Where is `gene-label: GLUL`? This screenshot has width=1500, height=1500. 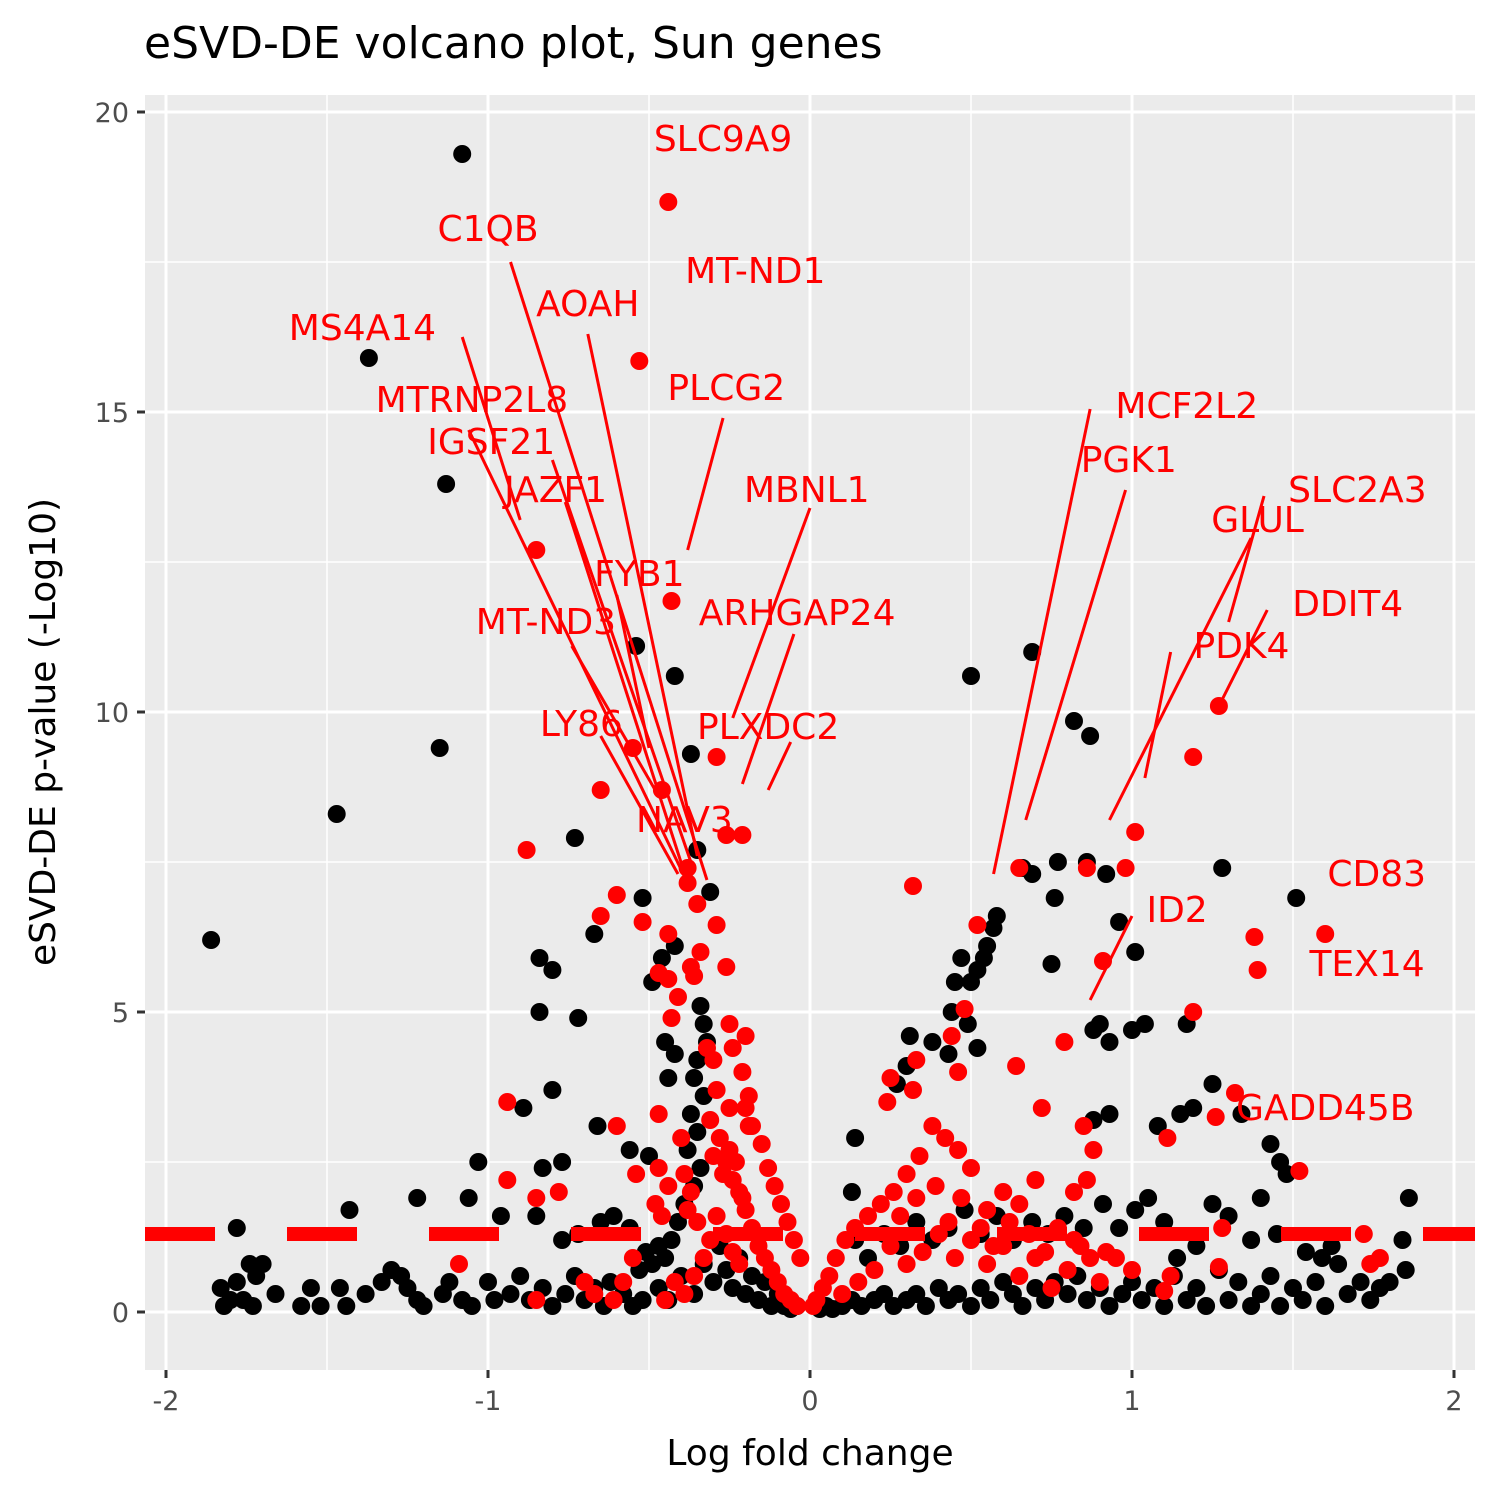
gene-label: GLUL is located at coordinates (1257, 520).